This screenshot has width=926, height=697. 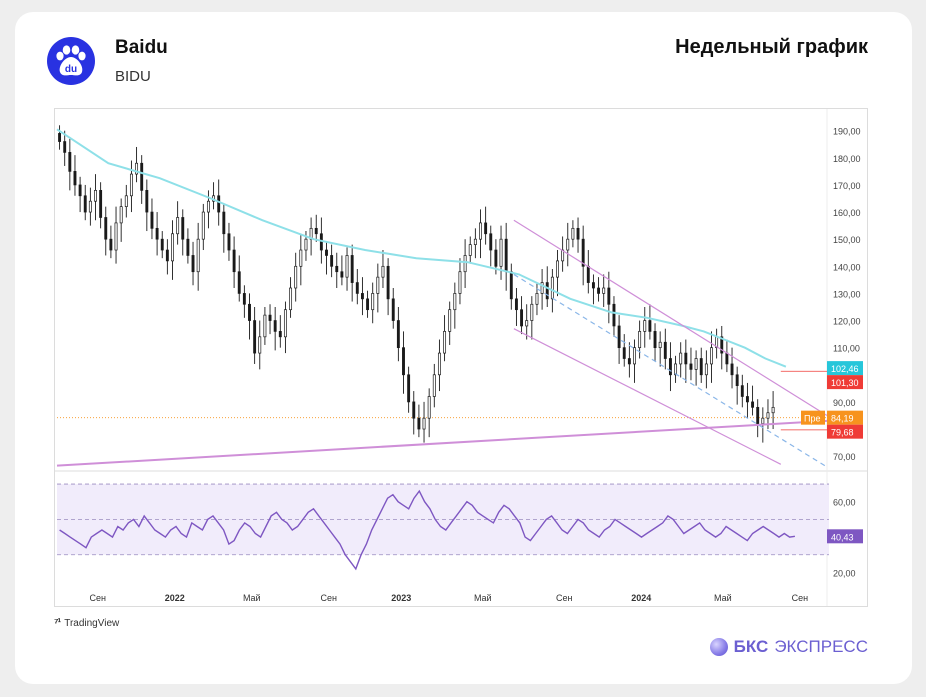 I want to click on rsi-line, so click(x=427, y=530).